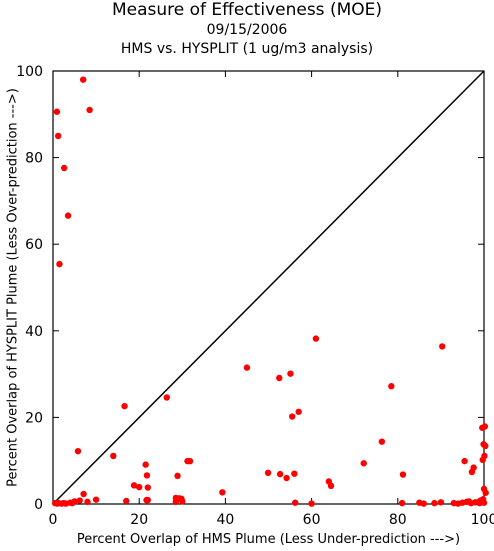 The width and height of the screenshot is (494, 551). I want to click on x-tick-label: 100, so click(482, 520).